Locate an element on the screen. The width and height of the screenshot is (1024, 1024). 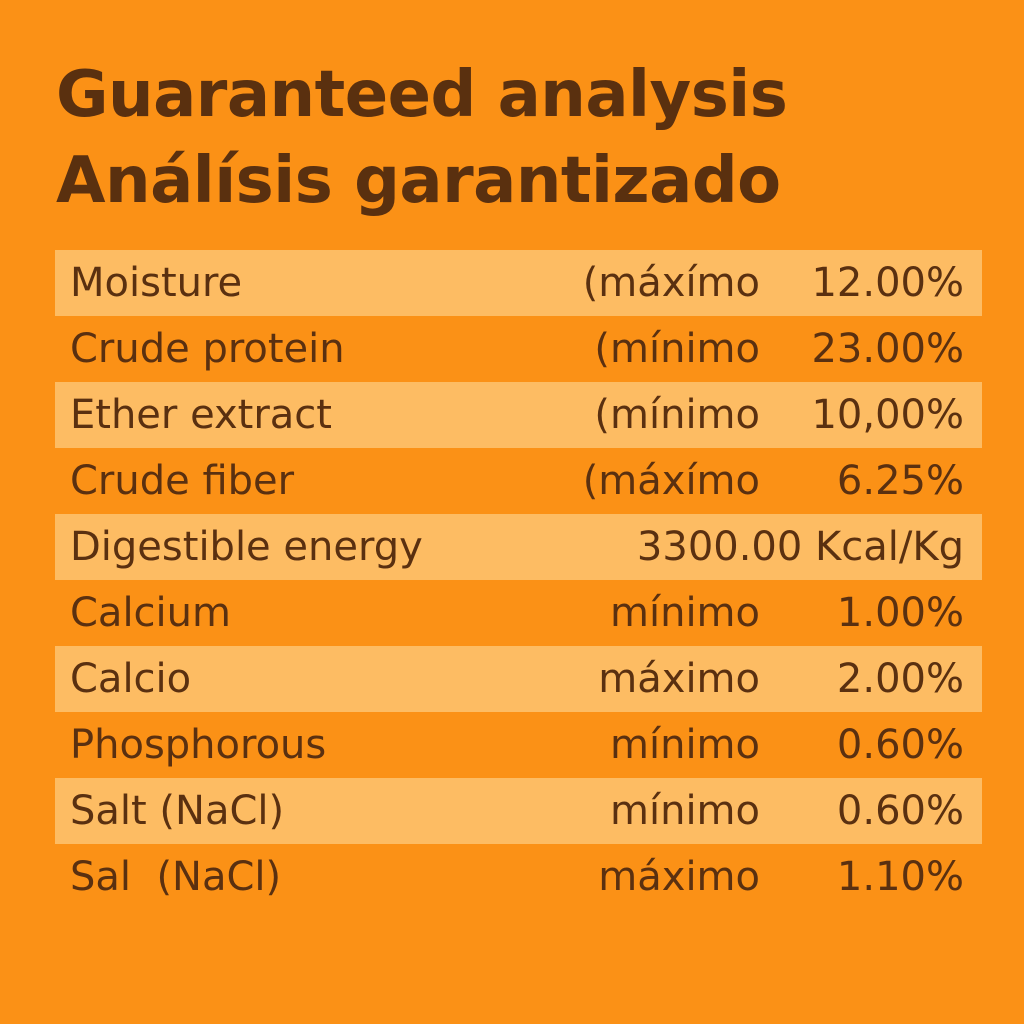
row-value: 3300.00 Kcal/Kg is located at coordinates (800, 547).